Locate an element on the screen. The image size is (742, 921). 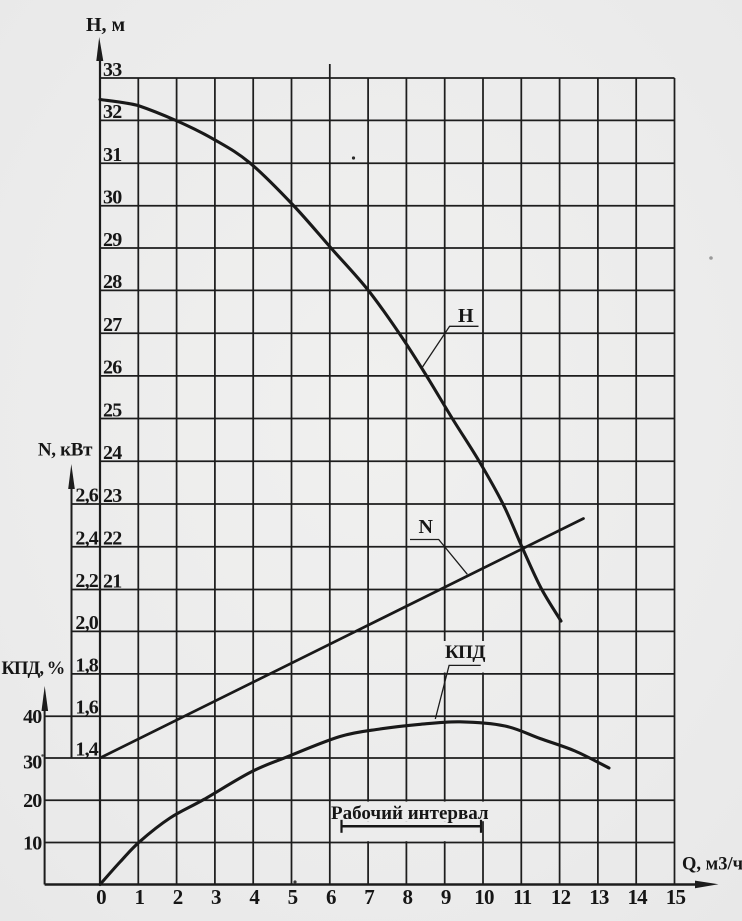
svg-text: КПД, % is located at coordinates (33, 669).